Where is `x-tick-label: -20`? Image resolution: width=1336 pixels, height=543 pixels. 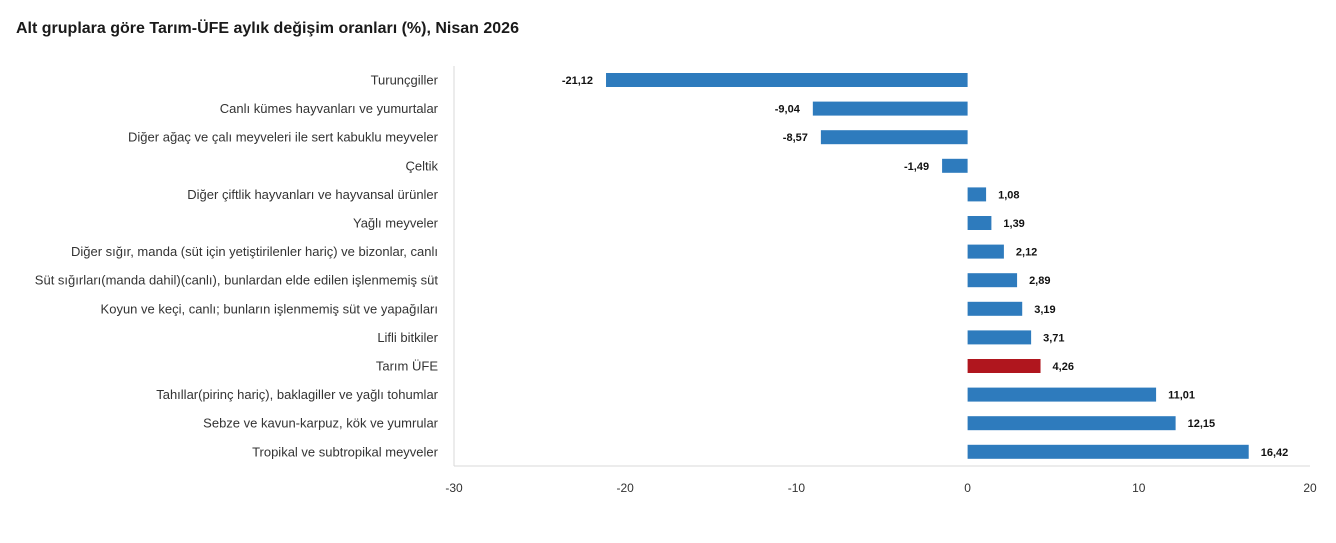 x-tick-label: -20 is located at coordinates (626, 488).